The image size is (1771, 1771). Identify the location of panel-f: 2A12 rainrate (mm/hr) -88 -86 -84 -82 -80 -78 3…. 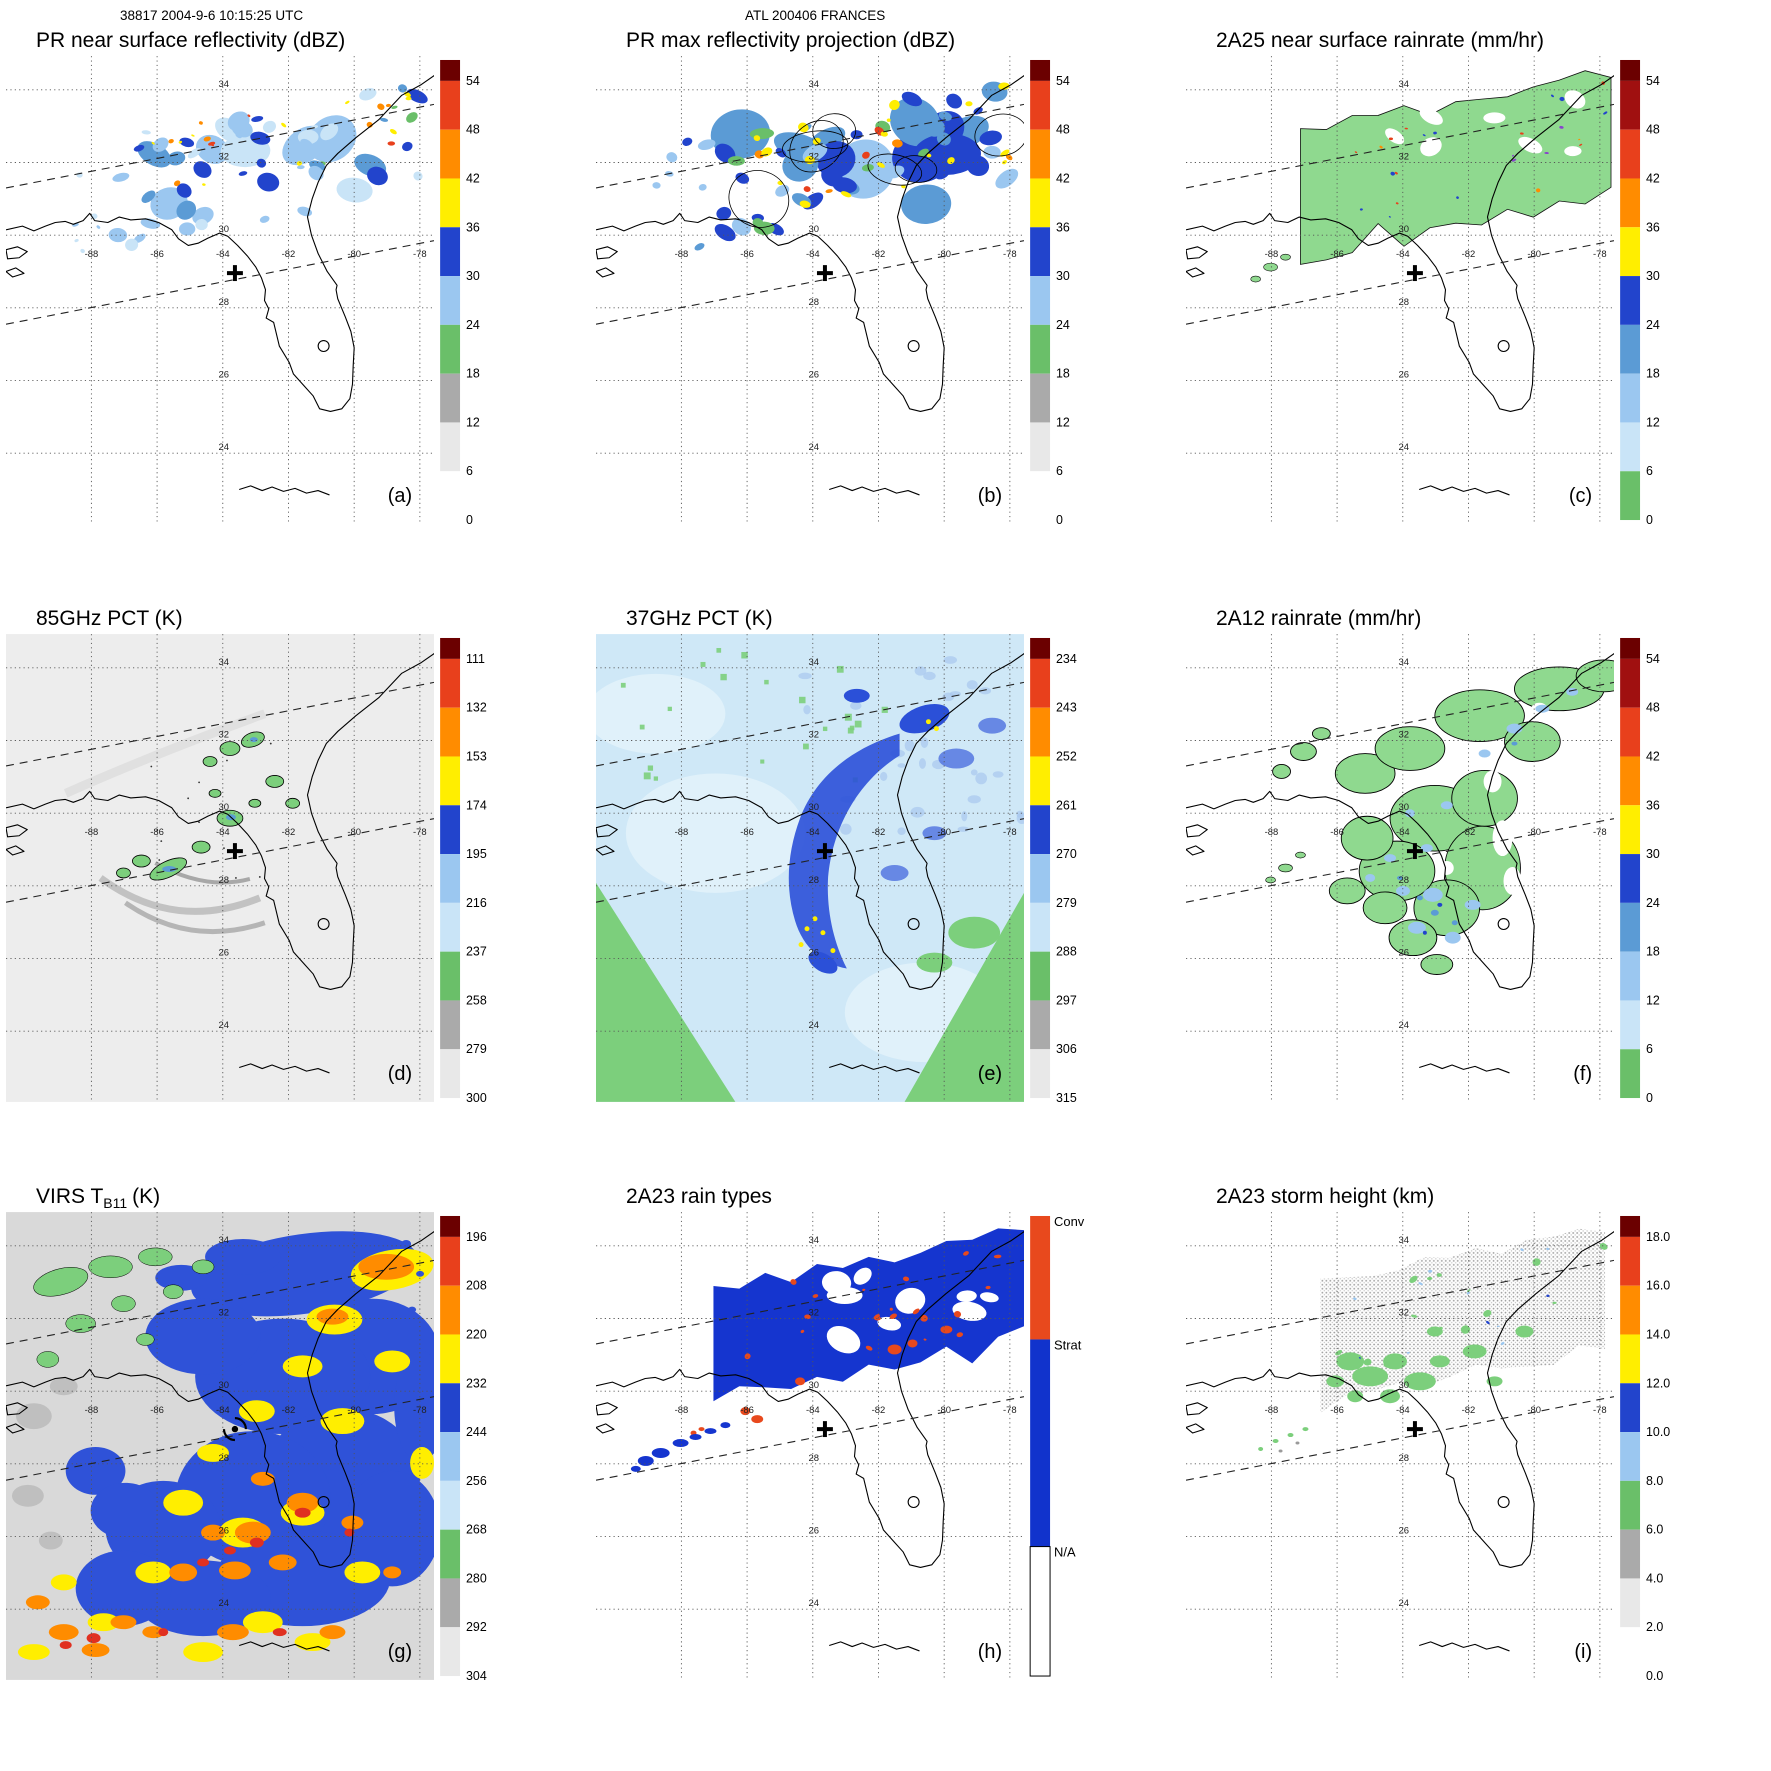
(1475, 893).